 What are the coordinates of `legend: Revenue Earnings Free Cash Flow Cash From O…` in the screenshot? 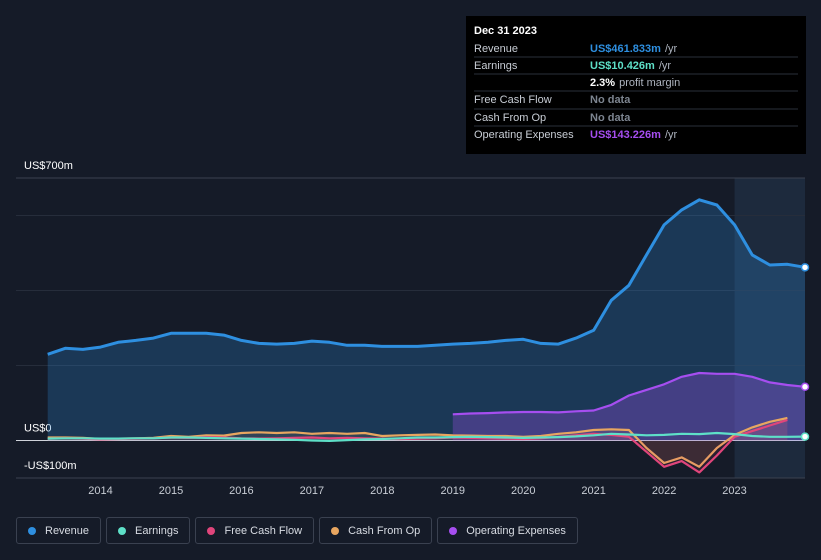 It's located at (297, 530).